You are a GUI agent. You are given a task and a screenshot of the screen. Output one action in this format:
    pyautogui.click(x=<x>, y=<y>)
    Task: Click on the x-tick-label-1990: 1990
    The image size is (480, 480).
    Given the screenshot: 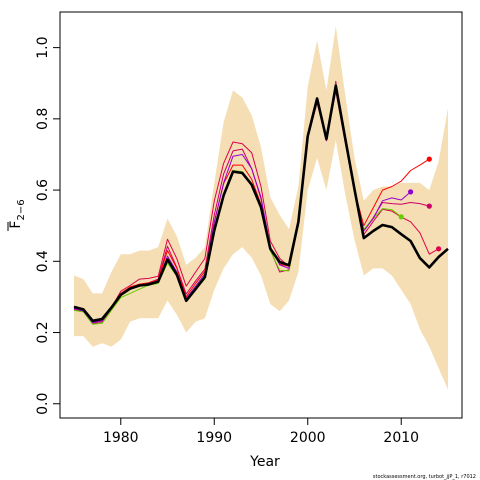 What is the action you would take?
    pyautogui.click(x=214, y=438)
    